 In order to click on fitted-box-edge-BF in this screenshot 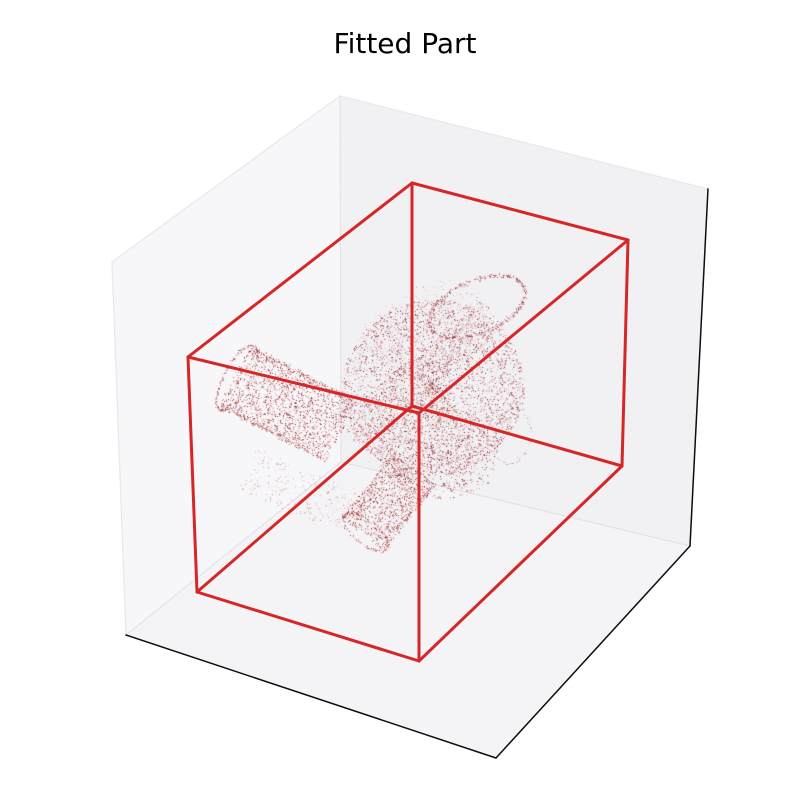, I will do `click(625, 353)`.